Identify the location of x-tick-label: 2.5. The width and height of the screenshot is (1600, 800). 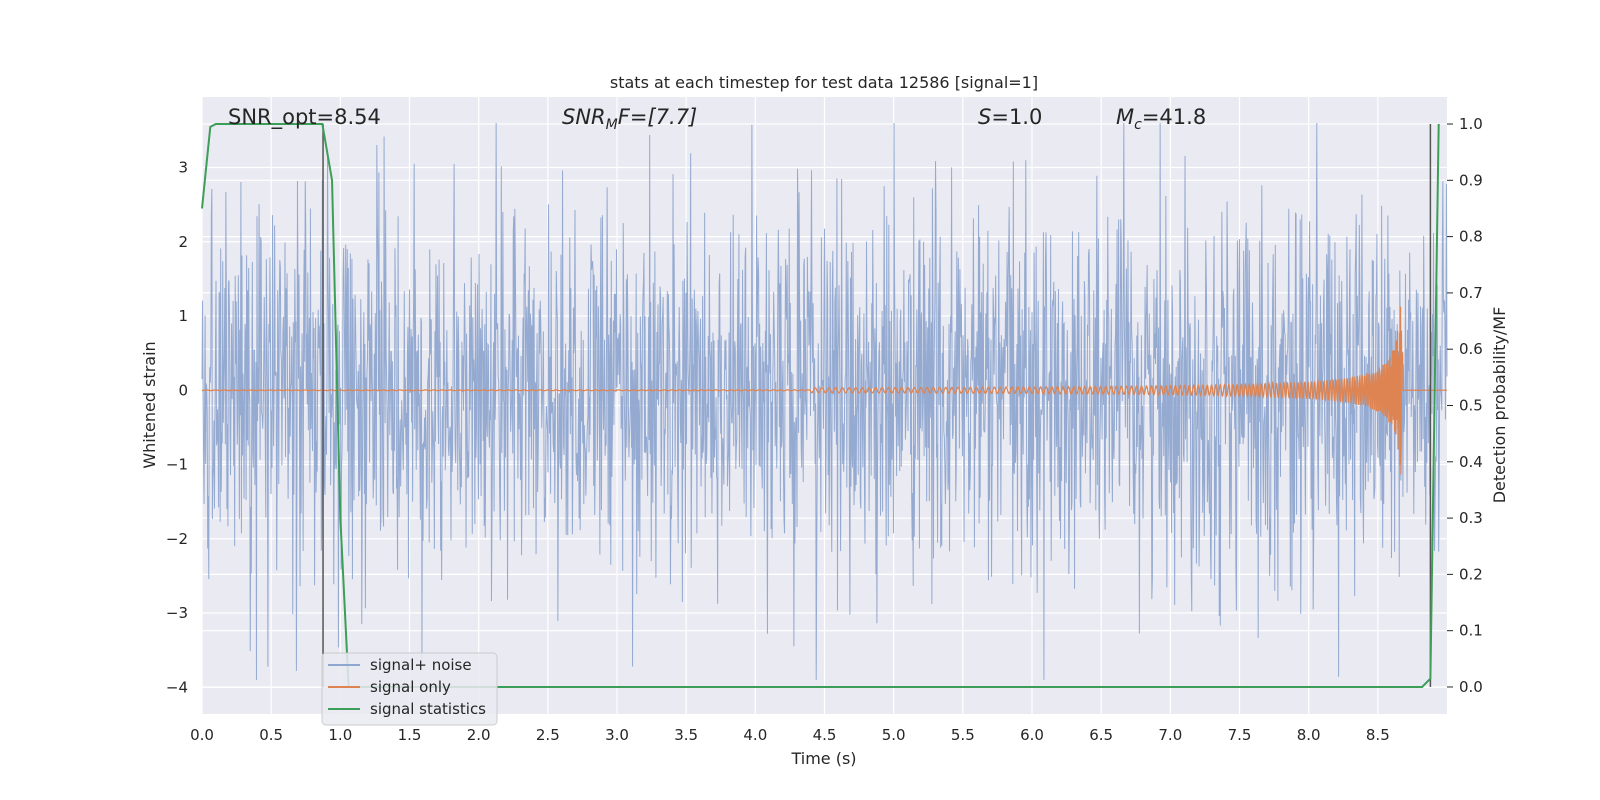
(548, 735).